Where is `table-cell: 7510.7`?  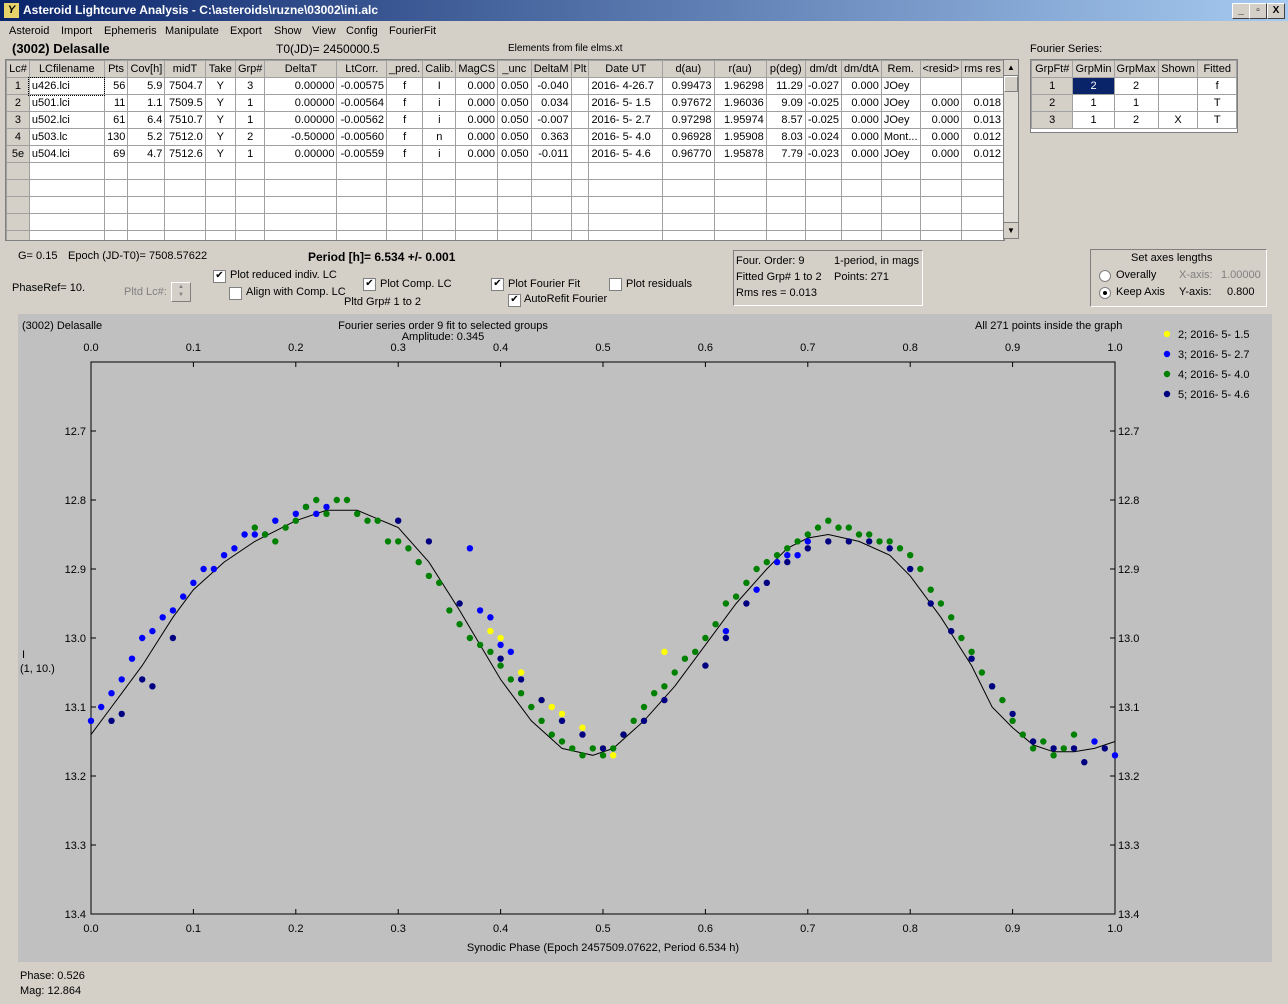
table-cell: 7510.7 is located at coordinates (185, 120).